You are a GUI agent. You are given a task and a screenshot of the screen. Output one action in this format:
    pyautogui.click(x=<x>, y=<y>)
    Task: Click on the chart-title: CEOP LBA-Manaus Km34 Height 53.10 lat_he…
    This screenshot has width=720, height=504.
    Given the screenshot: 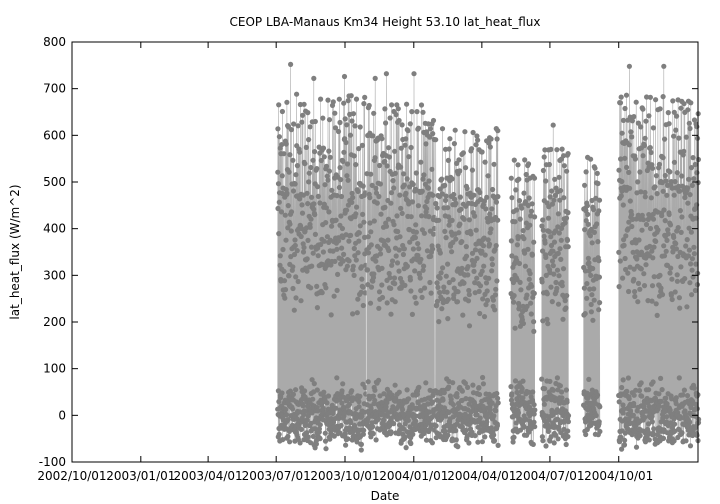 What is the action you would take?
    pyautogui.click(x=385, y=22)
    